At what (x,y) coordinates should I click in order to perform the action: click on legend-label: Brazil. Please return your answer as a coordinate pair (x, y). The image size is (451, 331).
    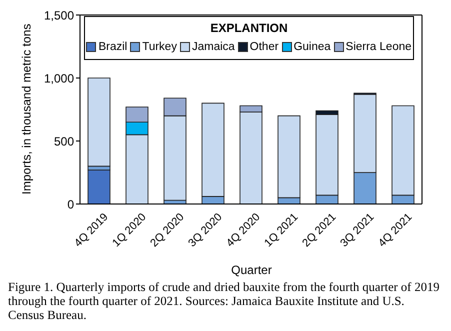
    Looking at the image, I should click on (112, 47).